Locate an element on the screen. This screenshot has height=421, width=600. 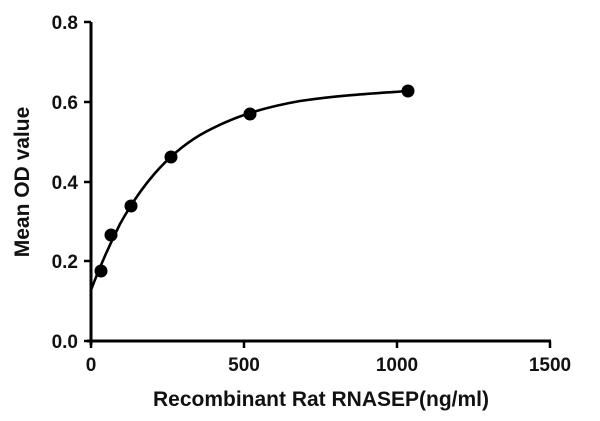
svg-text: 0 is located at coordinates (91, 365).